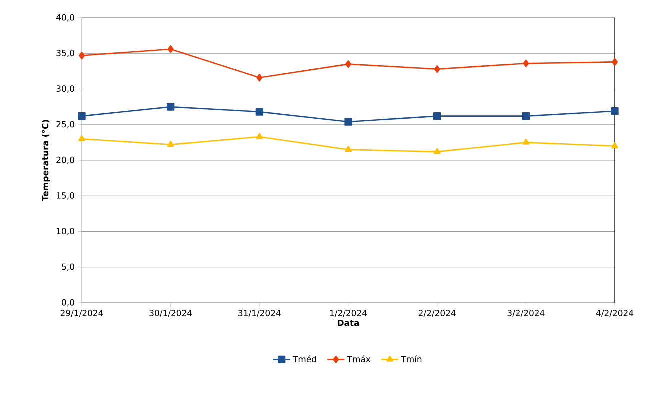 The height and width of the screenshot is (395, 670). Describe the element at coordinates (65, 18) in the screenshot. I see `y-tick-label: 40,0` at that location.